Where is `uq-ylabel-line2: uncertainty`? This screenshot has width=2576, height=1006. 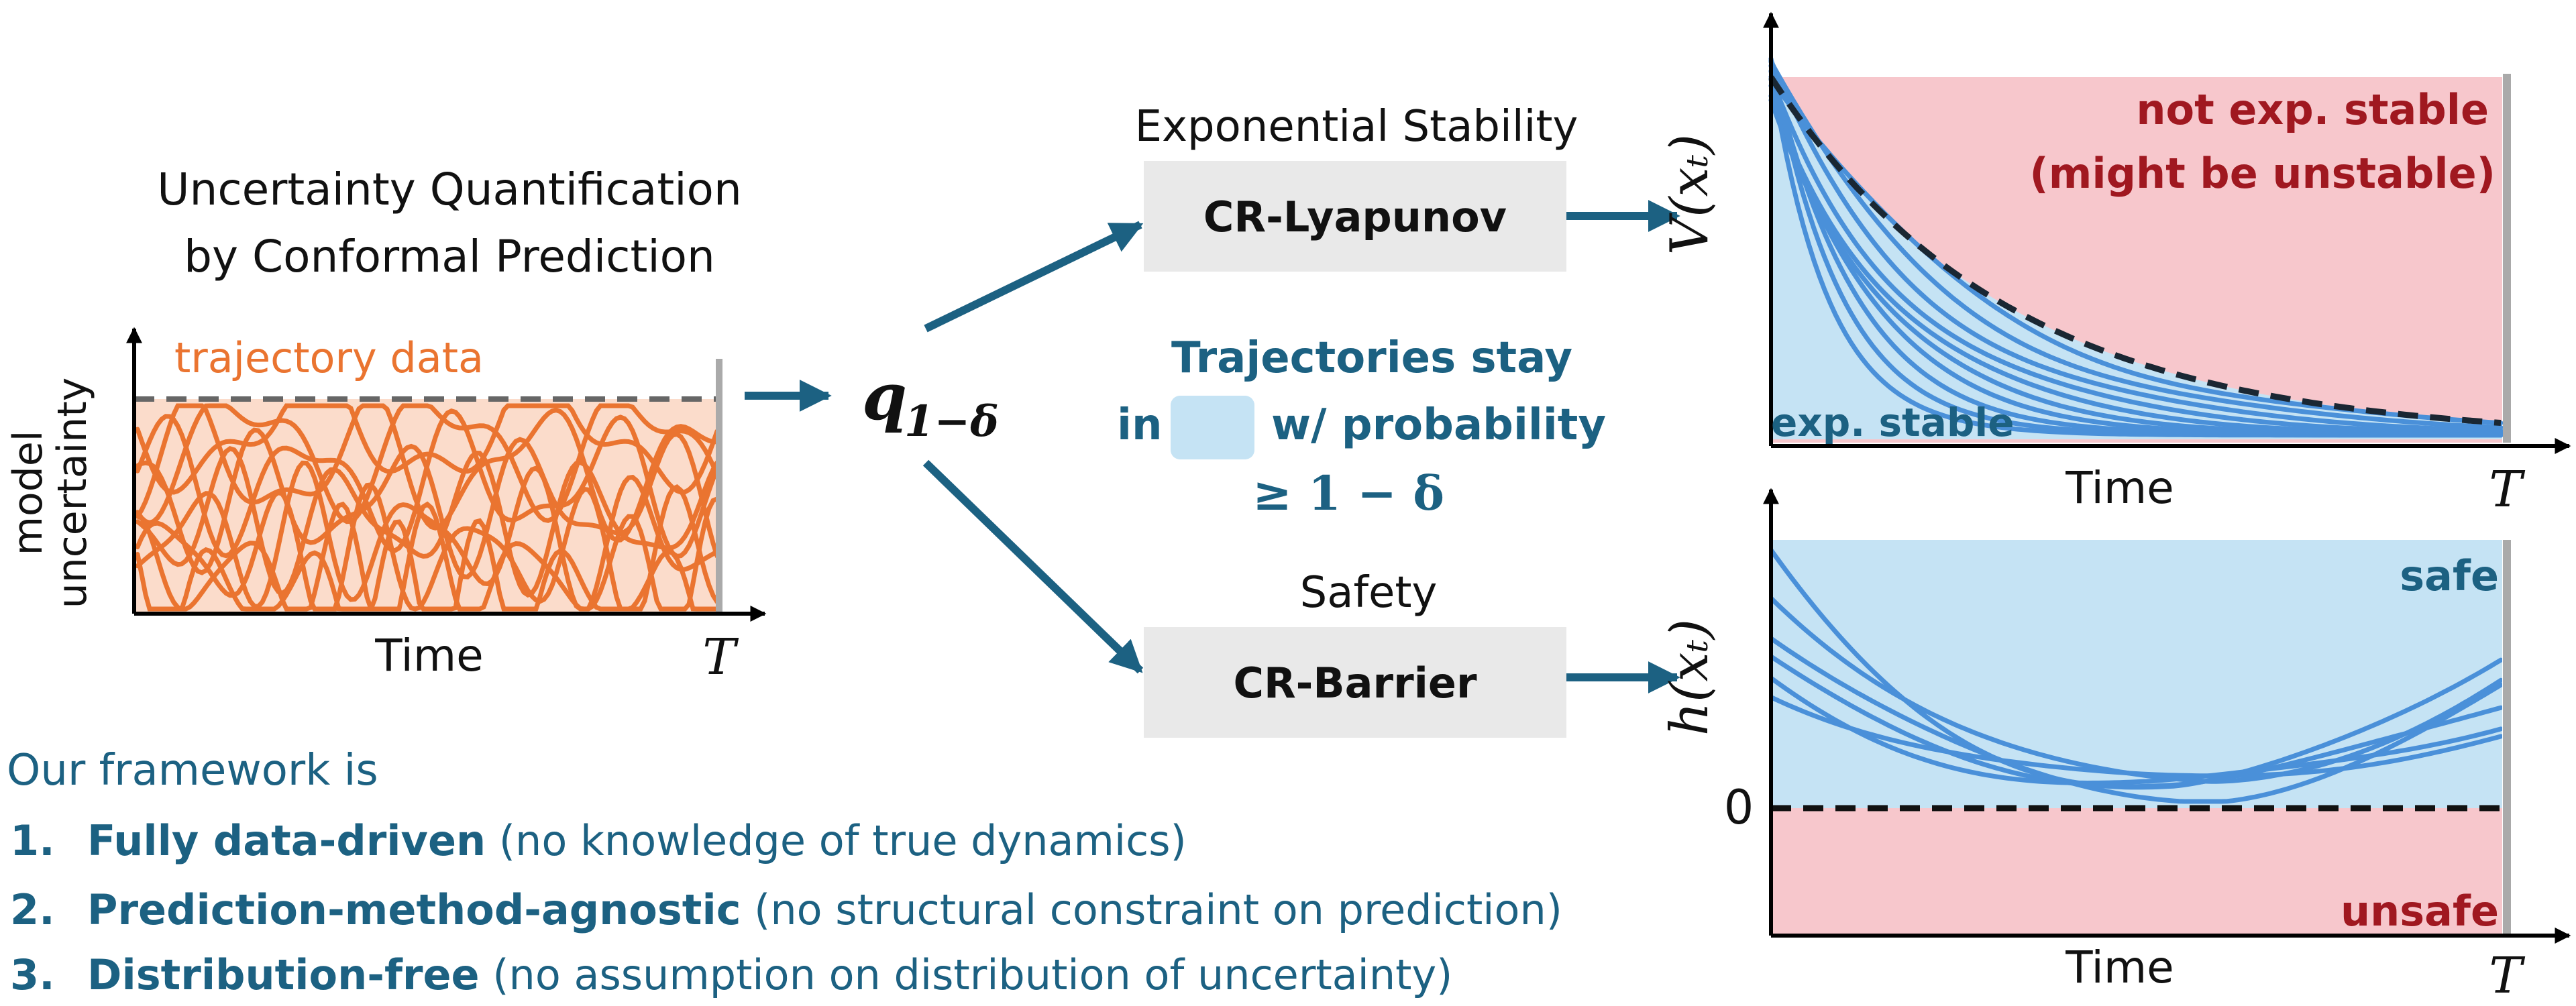 uq-ylabel-line2: uncertainty is located at coordinates (72, 493).